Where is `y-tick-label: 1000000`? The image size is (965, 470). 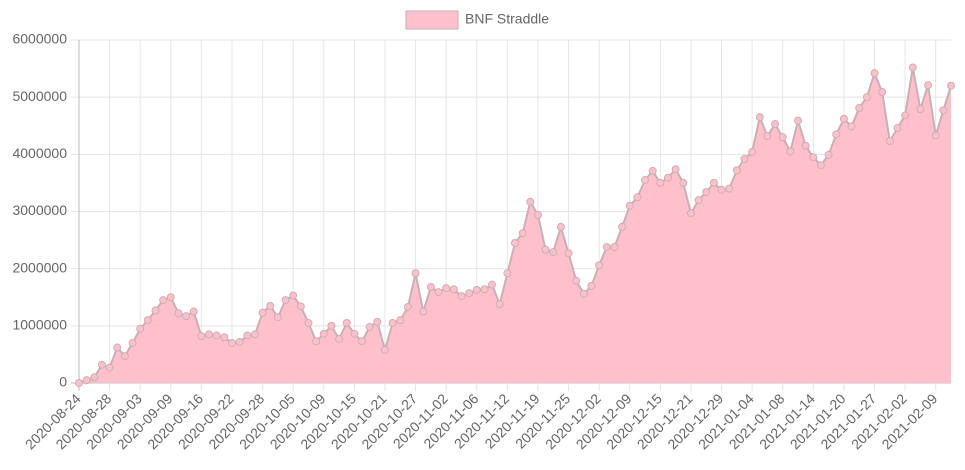
y-tick-label: 1000000 is located at coordinates (39, 325).